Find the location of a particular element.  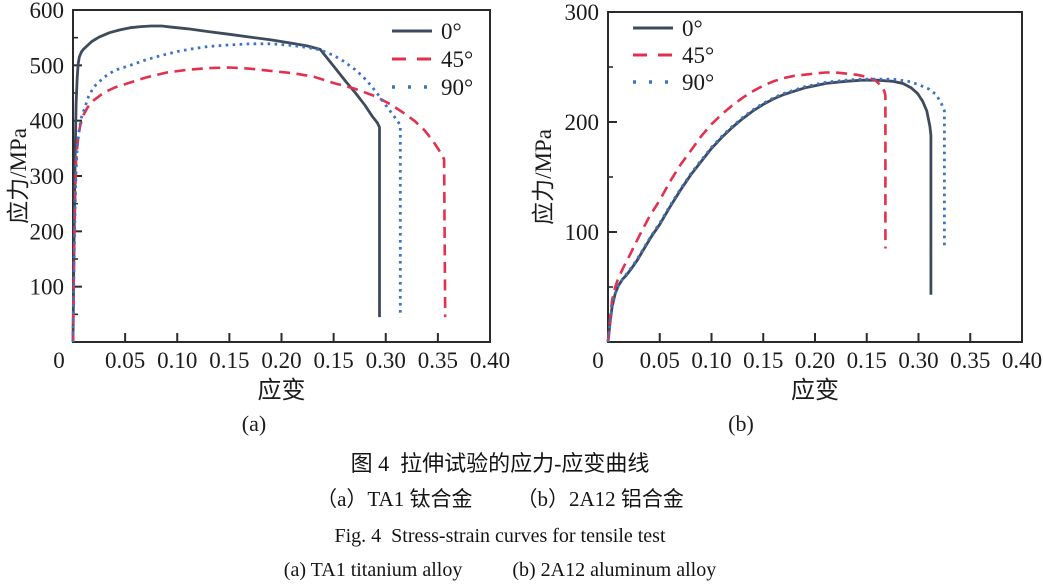

series-path-90deg is located at coordinates (776, 210).